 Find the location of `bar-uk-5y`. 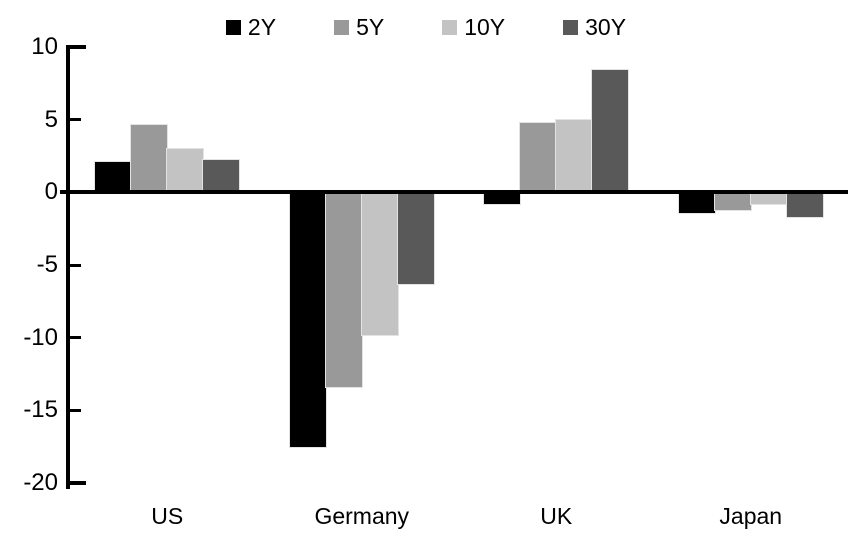

bar-uk-5y is located at coordinates (538, 157).